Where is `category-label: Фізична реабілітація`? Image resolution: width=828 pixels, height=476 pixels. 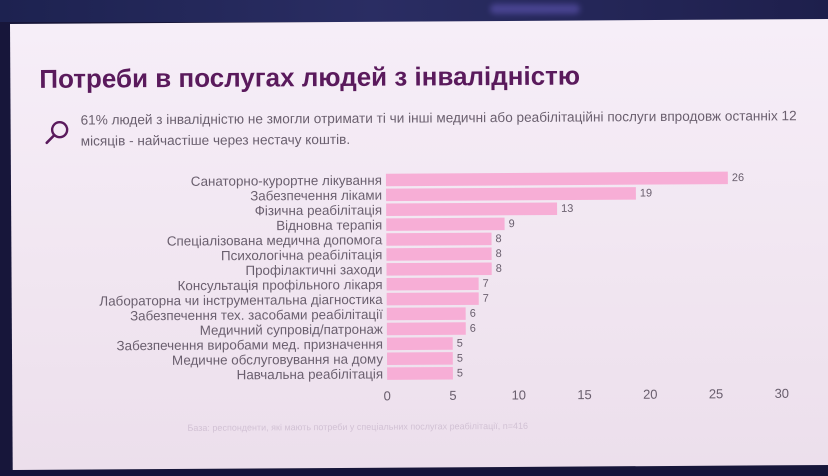 category-label: Фізична реабілітація is located at coordinates (319, 211).